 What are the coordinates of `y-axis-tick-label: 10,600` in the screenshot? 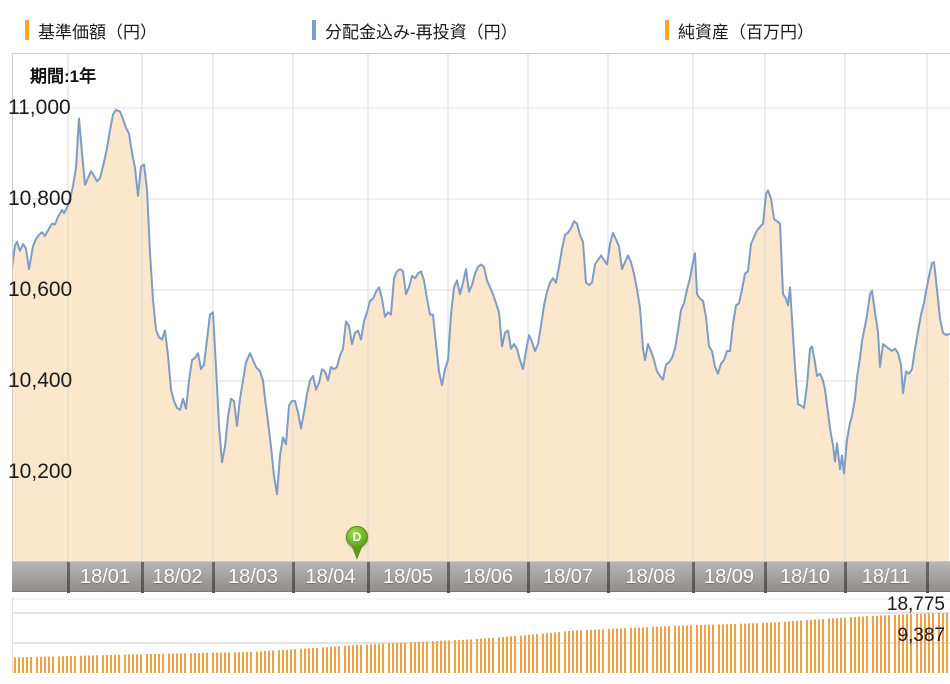 It's located at (40, 289).